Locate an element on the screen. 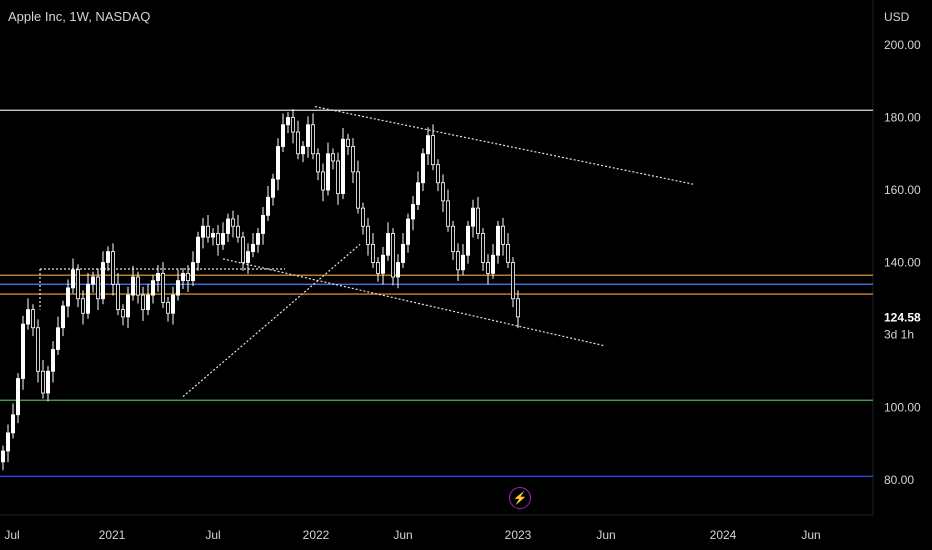 The height and width of the screenshot is (550, 932). y-tick-label: 200.00 is located at coordinates (902, 45).